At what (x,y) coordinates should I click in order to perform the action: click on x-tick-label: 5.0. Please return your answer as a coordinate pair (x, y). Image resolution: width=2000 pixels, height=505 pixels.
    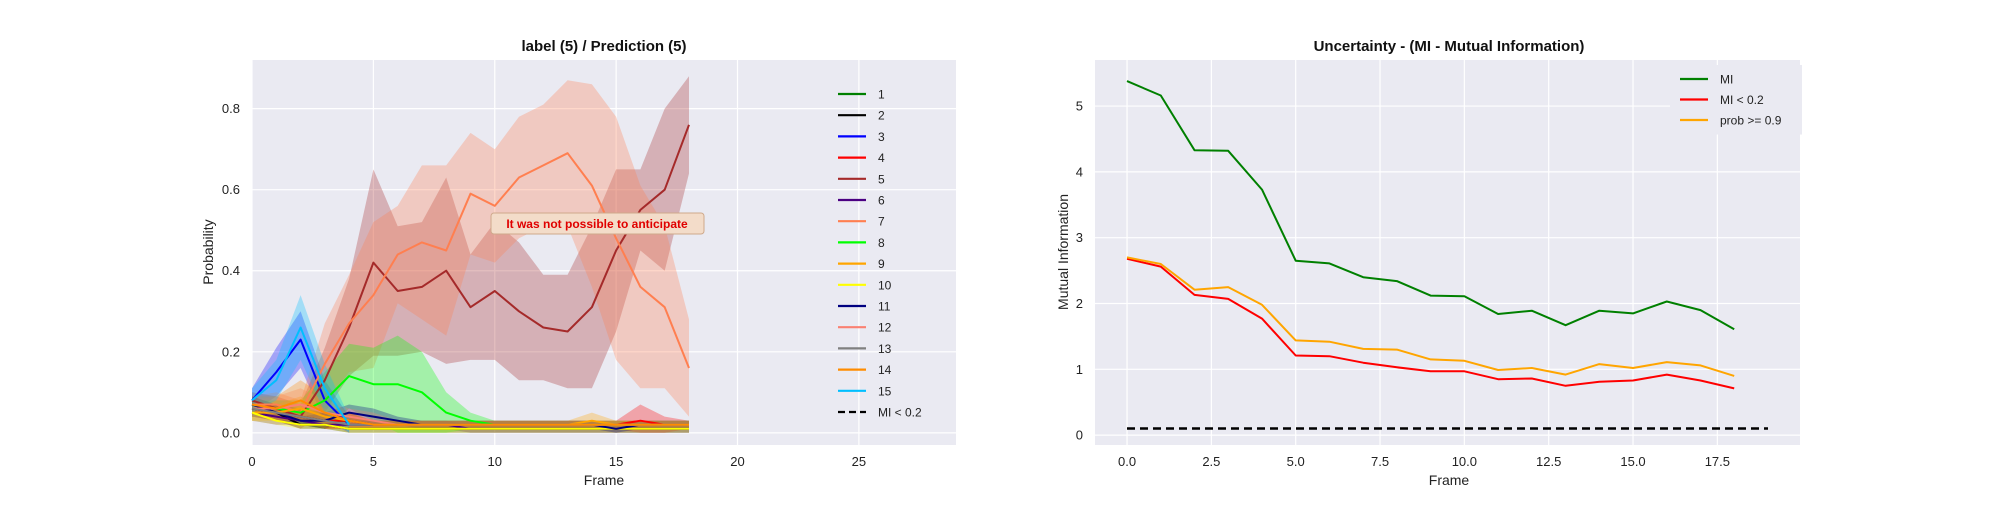
    Looking at the image, I should click on (1296, 461).